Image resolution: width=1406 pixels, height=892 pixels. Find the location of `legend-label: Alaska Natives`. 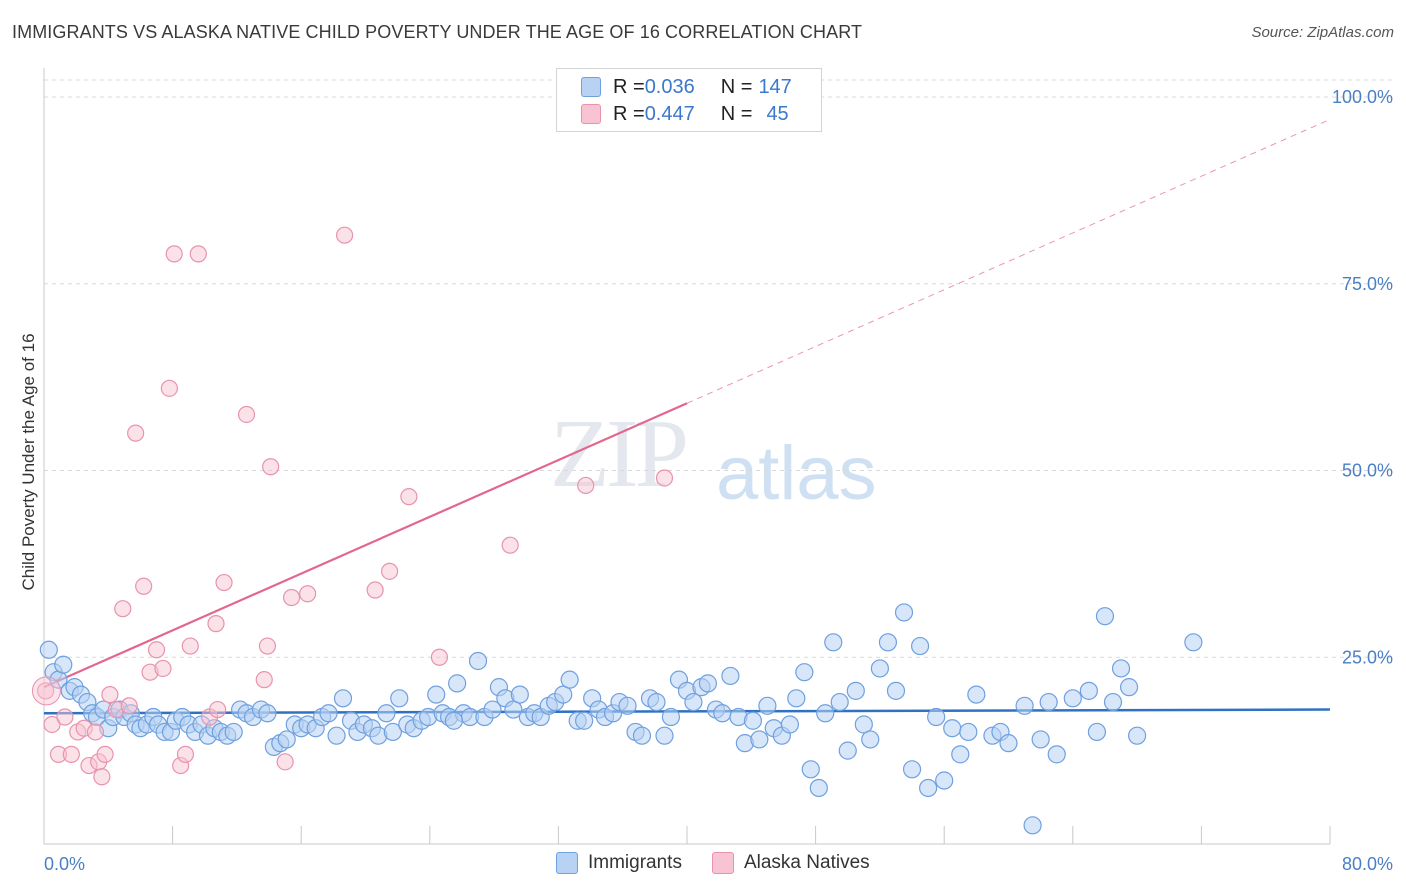

legend-label: Alaska Natives is located at coordinates (806, 862).